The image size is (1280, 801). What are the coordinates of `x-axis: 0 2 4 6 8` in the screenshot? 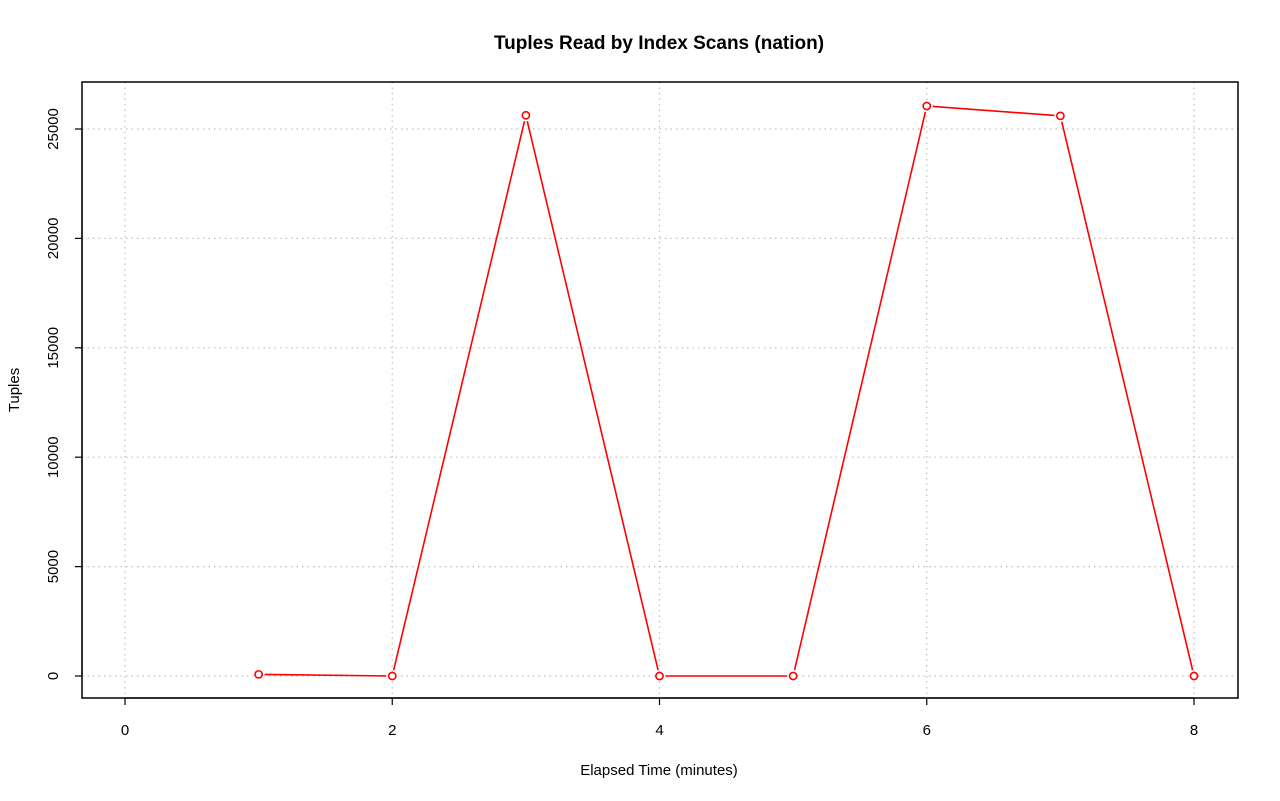 It's located at (659, 718).